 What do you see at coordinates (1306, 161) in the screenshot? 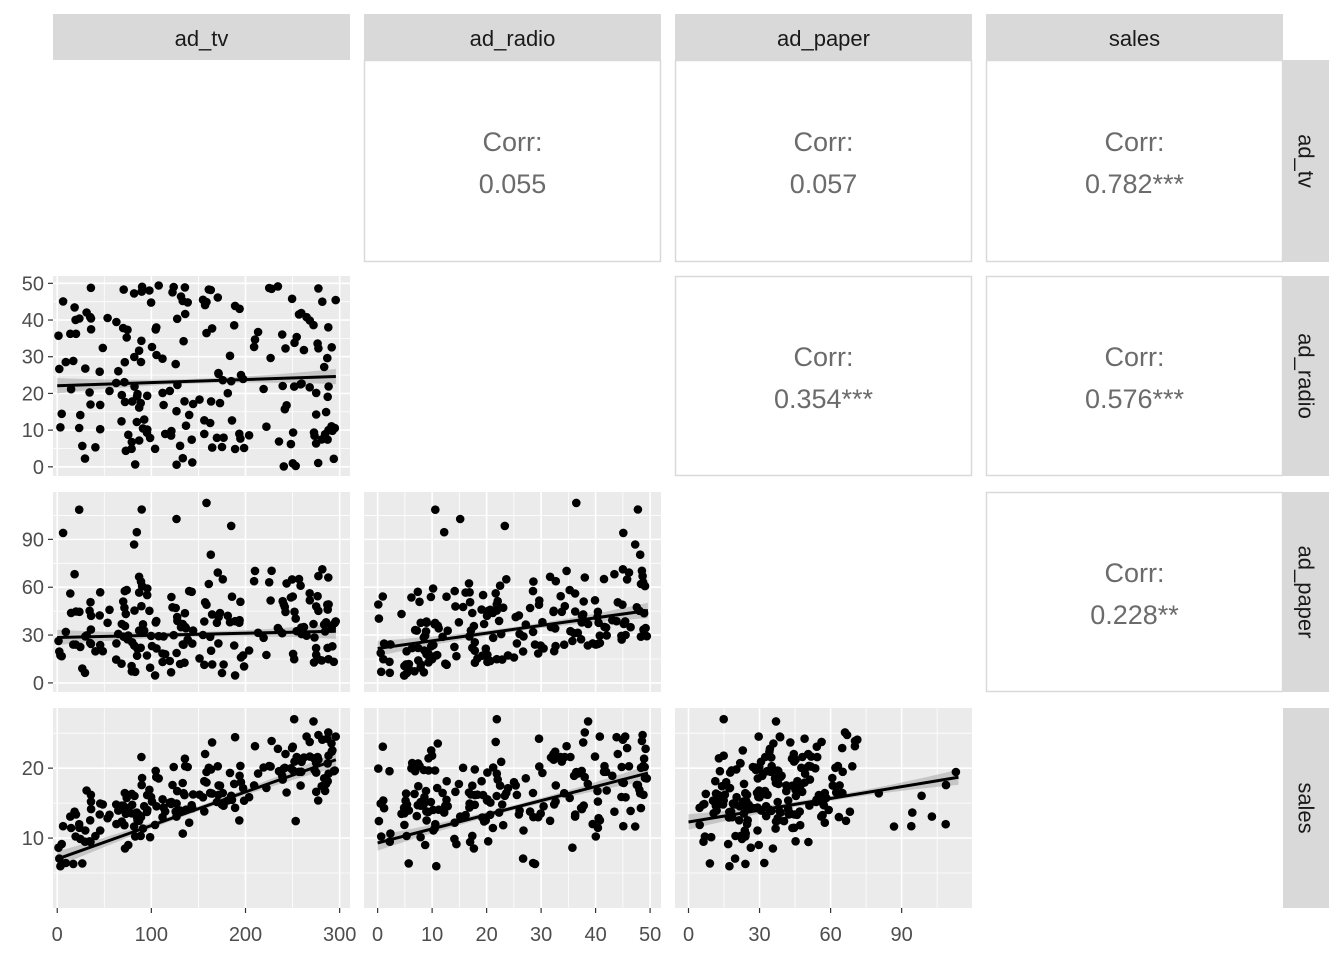
I see `side-strip-label-ad_tv: ad_tv` at bounding box center [1306, 161].